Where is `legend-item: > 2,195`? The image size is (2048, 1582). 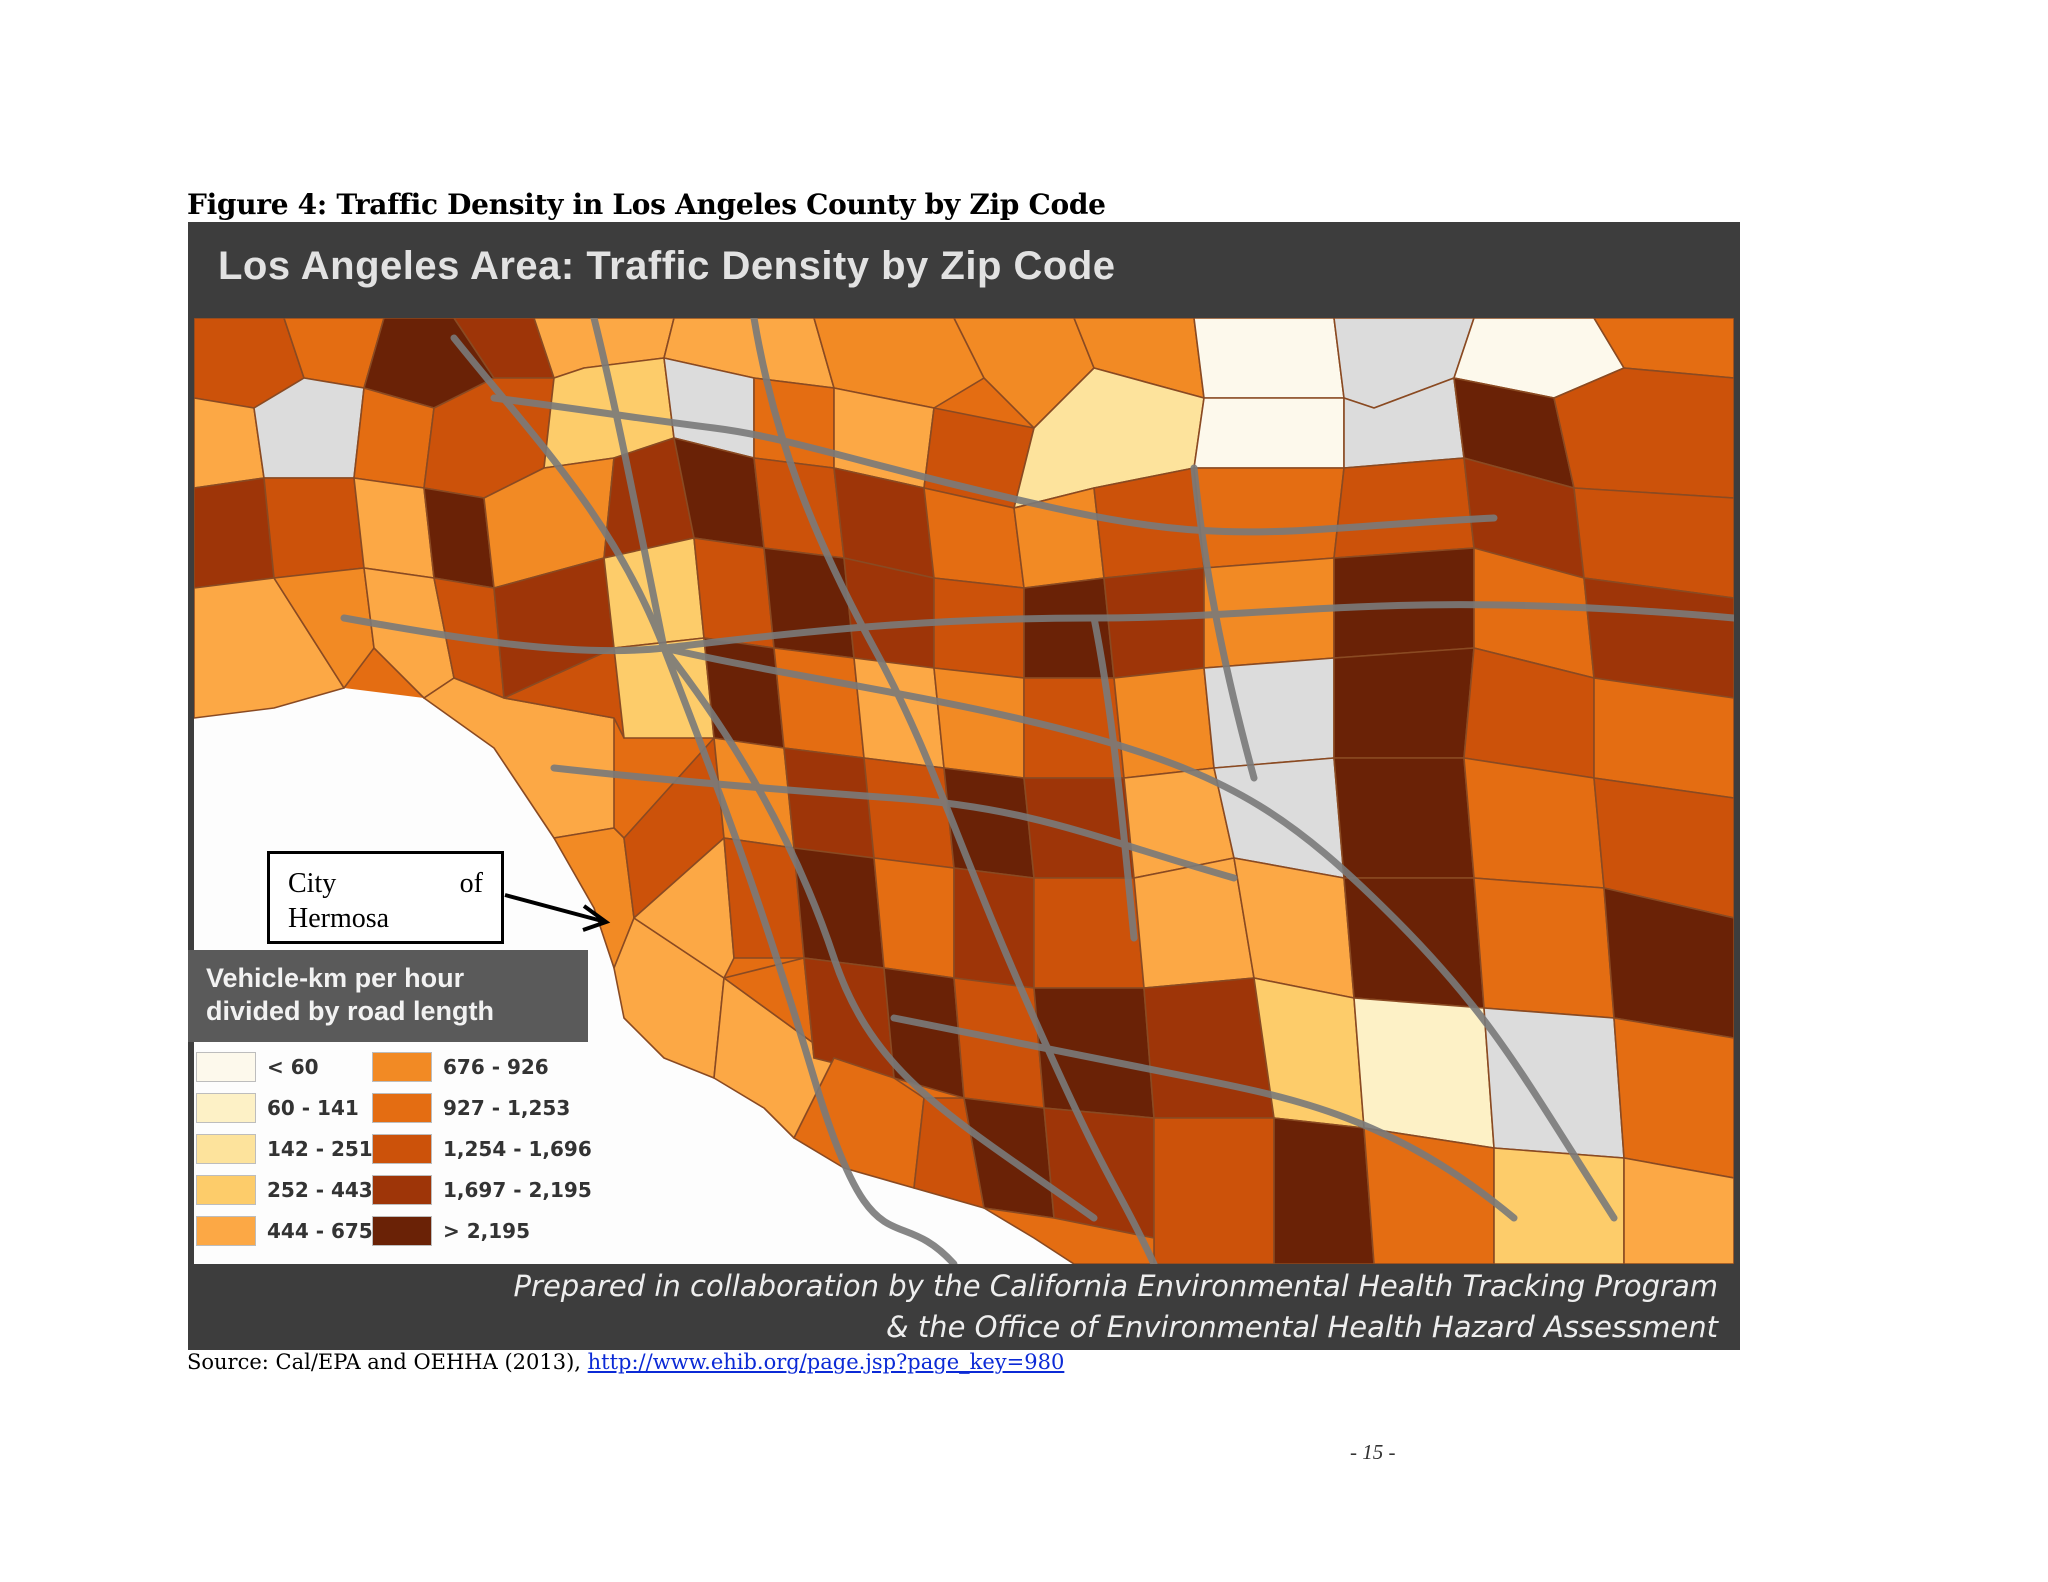 legend-item: > 2,195 is located at coordinates (451, 1231).